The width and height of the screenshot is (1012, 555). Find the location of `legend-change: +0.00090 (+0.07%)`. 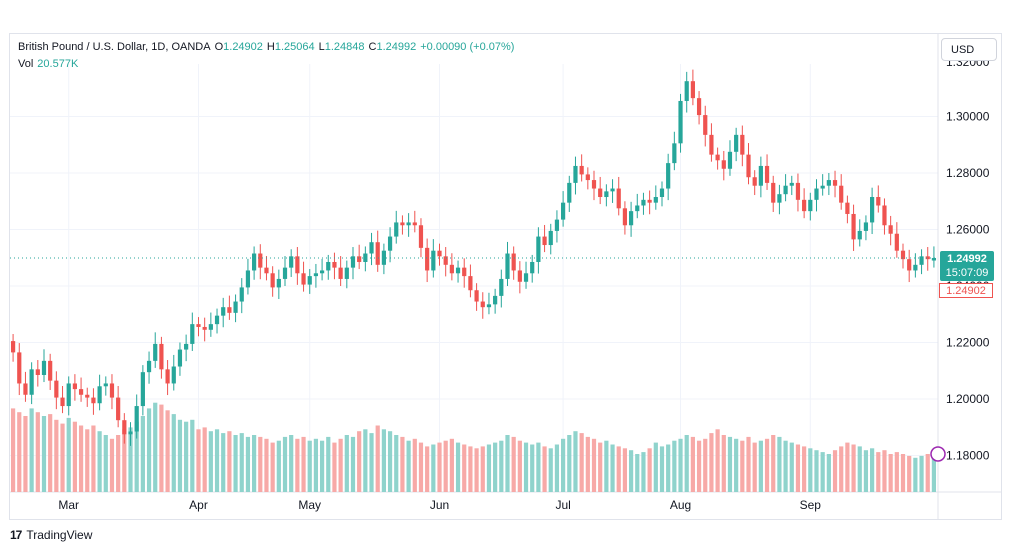

legend-change: +0.00090 (+0.07%) is located at coordinates (467, 47).